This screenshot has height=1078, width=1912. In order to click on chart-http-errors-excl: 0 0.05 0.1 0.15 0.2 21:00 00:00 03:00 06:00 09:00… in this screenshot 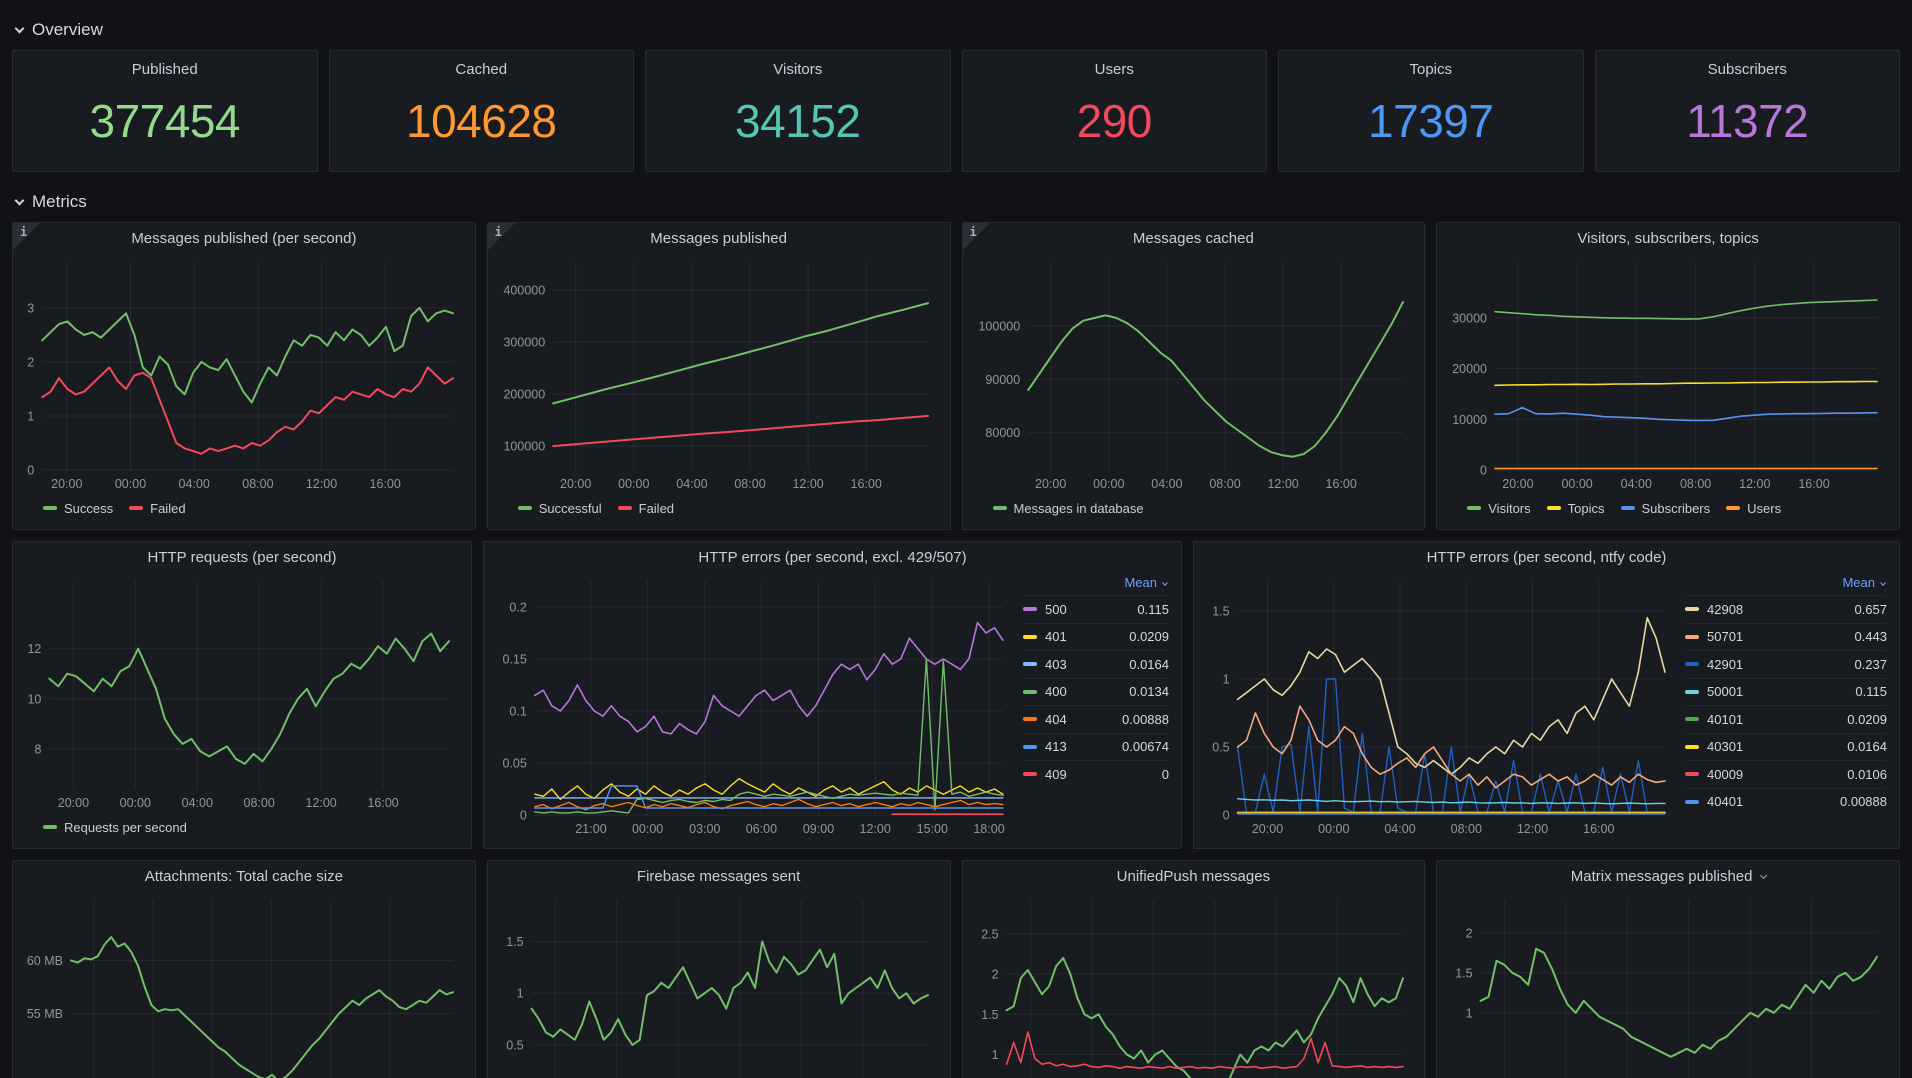, I will do `click(754, 706)`.